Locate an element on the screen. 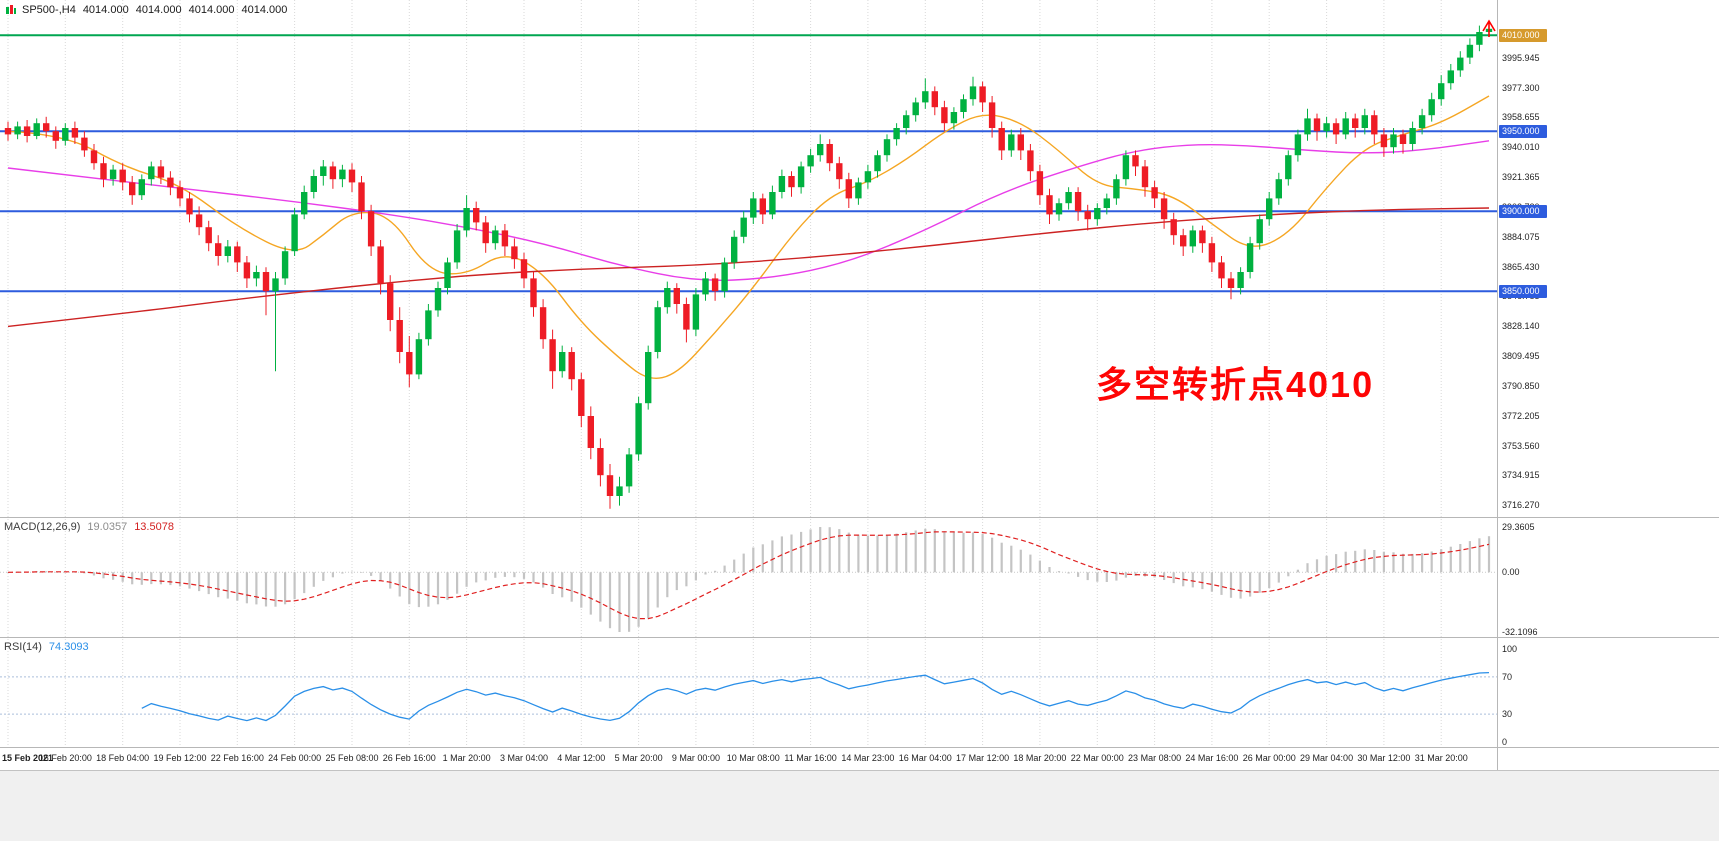 The image size is (1719, 841). macd-axis-zero: 0.00 is located at coordinates (1511, 572).